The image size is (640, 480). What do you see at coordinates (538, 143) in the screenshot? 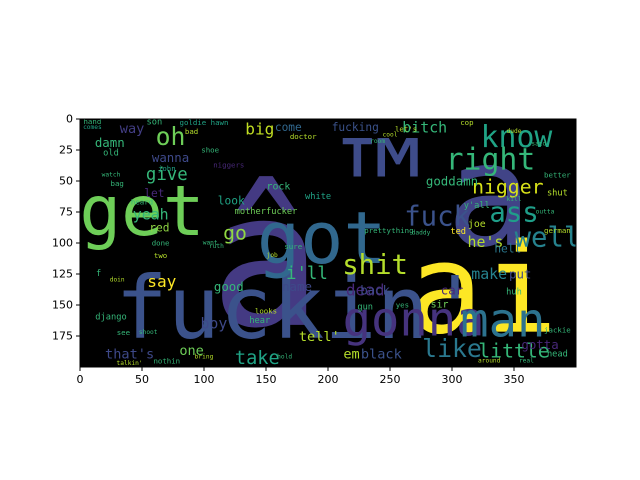
I see `cloud-word: said` at bounding box center [538, 143].